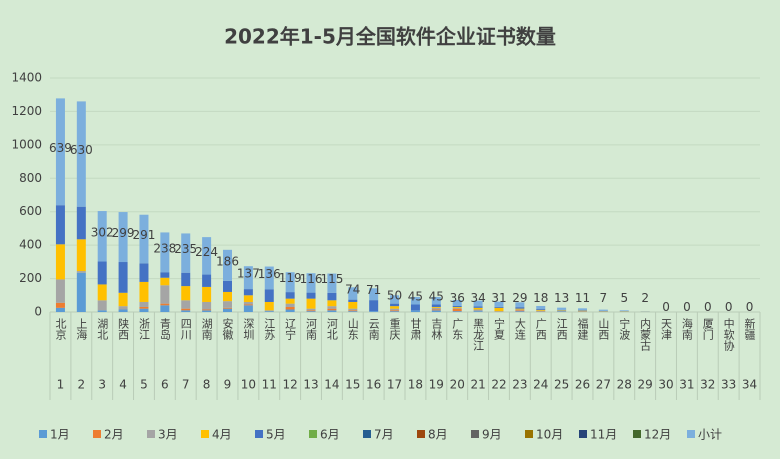 The image size is (780, 459). Describe the element at coordinates (686, 385) in the screenshot. I see `x-tick-number: 31` at that location.